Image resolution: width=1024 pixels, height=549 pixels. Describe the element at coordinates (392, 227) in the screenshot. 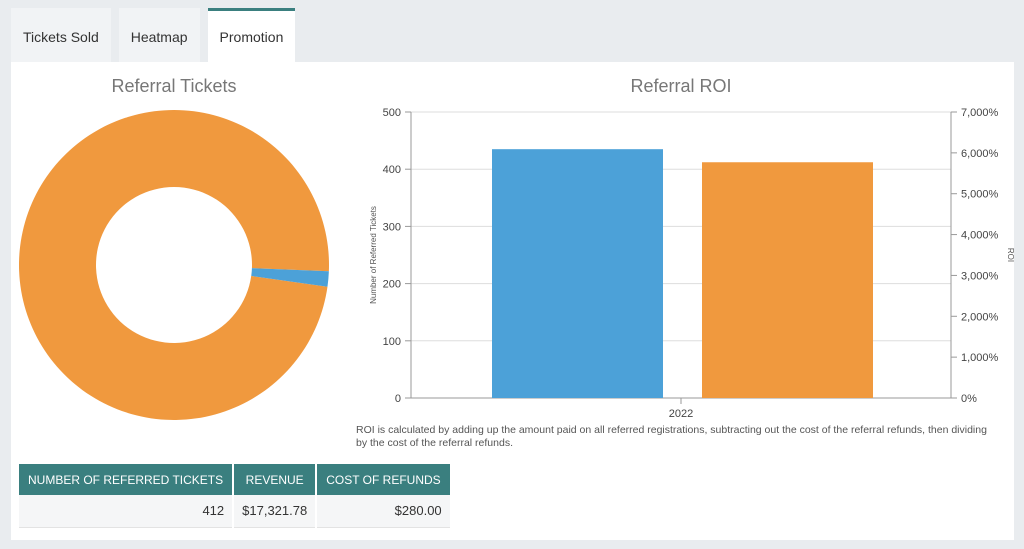

I see `y-tick-label: 300` at that location.